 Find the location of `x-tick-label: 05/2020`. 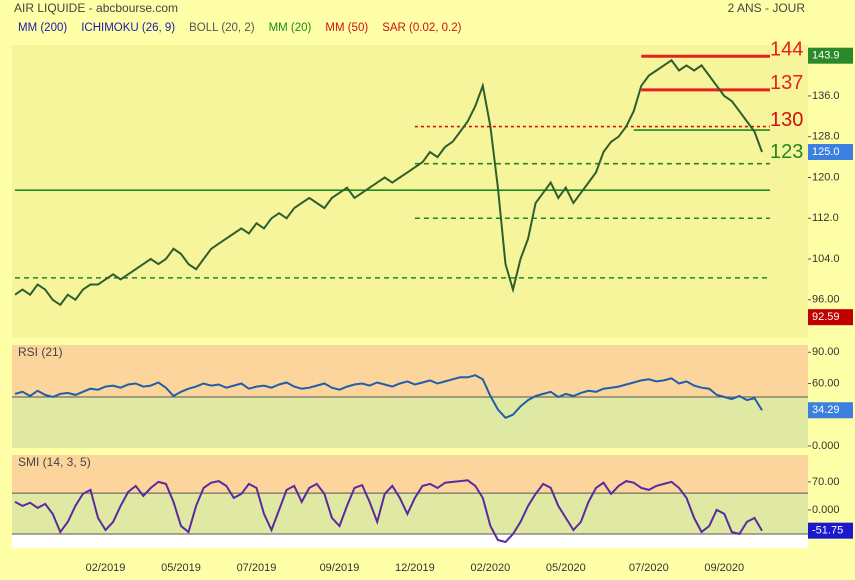

x-tick-label: 05/2020 is located at coordinates (566, 568).